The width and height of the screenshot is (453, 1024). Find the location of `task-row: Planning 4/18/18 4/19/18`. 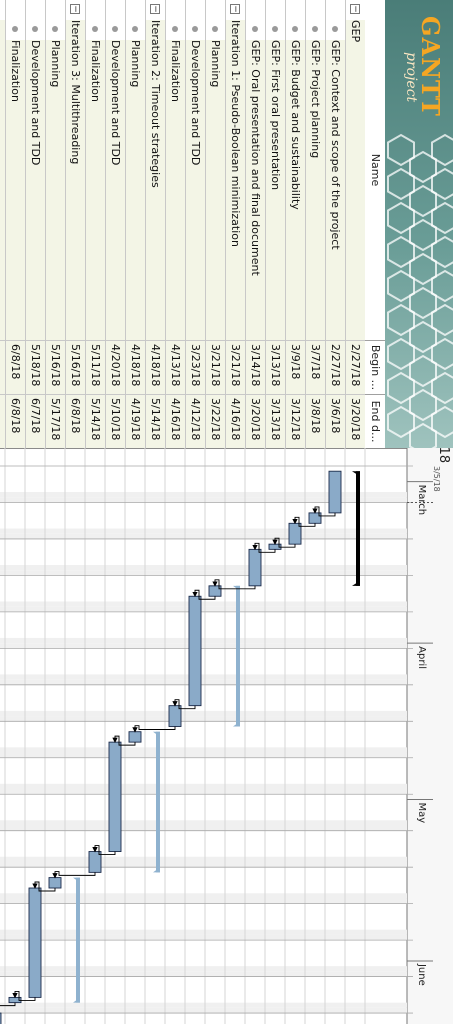

task-row: Planning 4/18/18 4/19/18 is located at coordinates (135, 224).